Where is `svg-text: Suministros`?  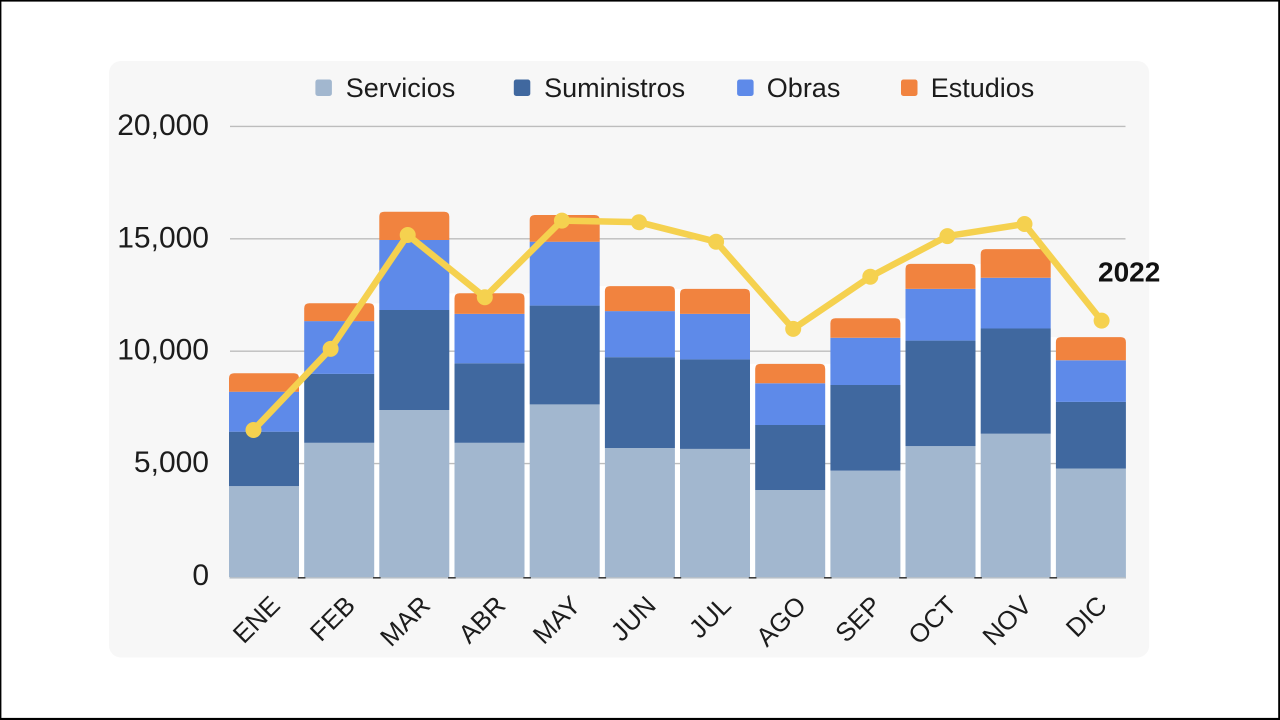
svg-text: Suministros is located at coordinates (614, 88).